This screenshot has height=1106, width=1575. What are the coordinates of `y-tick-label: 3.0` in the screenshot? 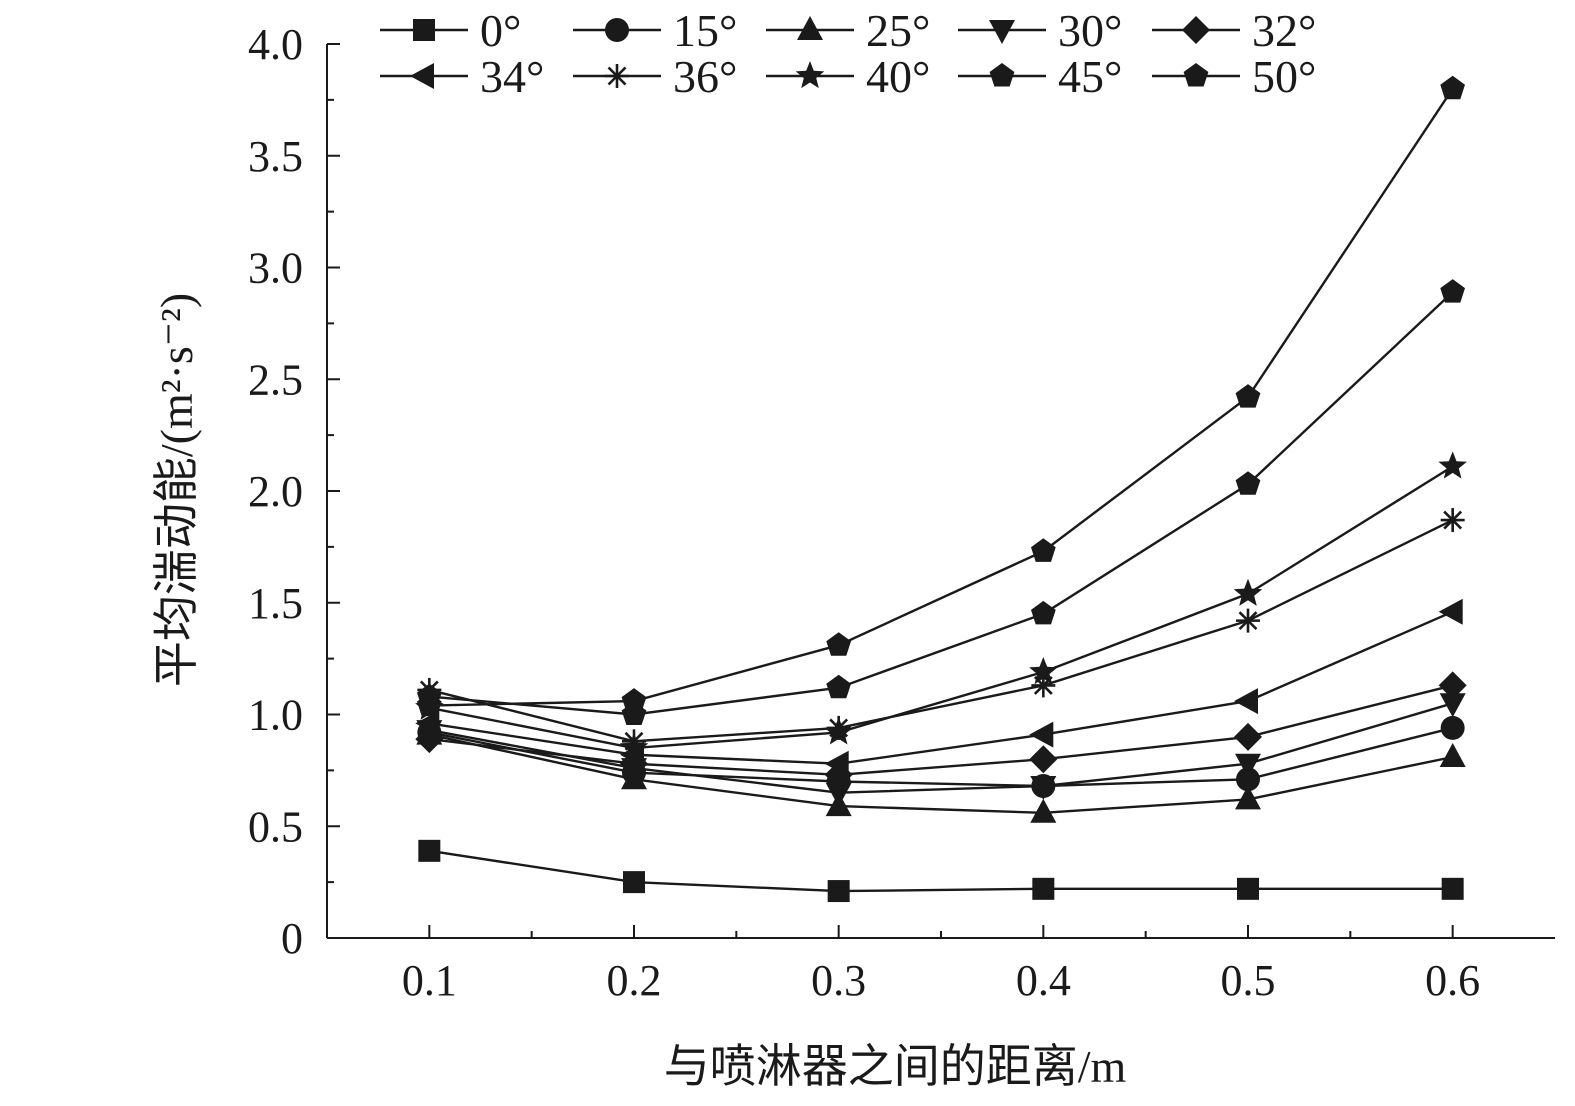 It's located at (275, 268).